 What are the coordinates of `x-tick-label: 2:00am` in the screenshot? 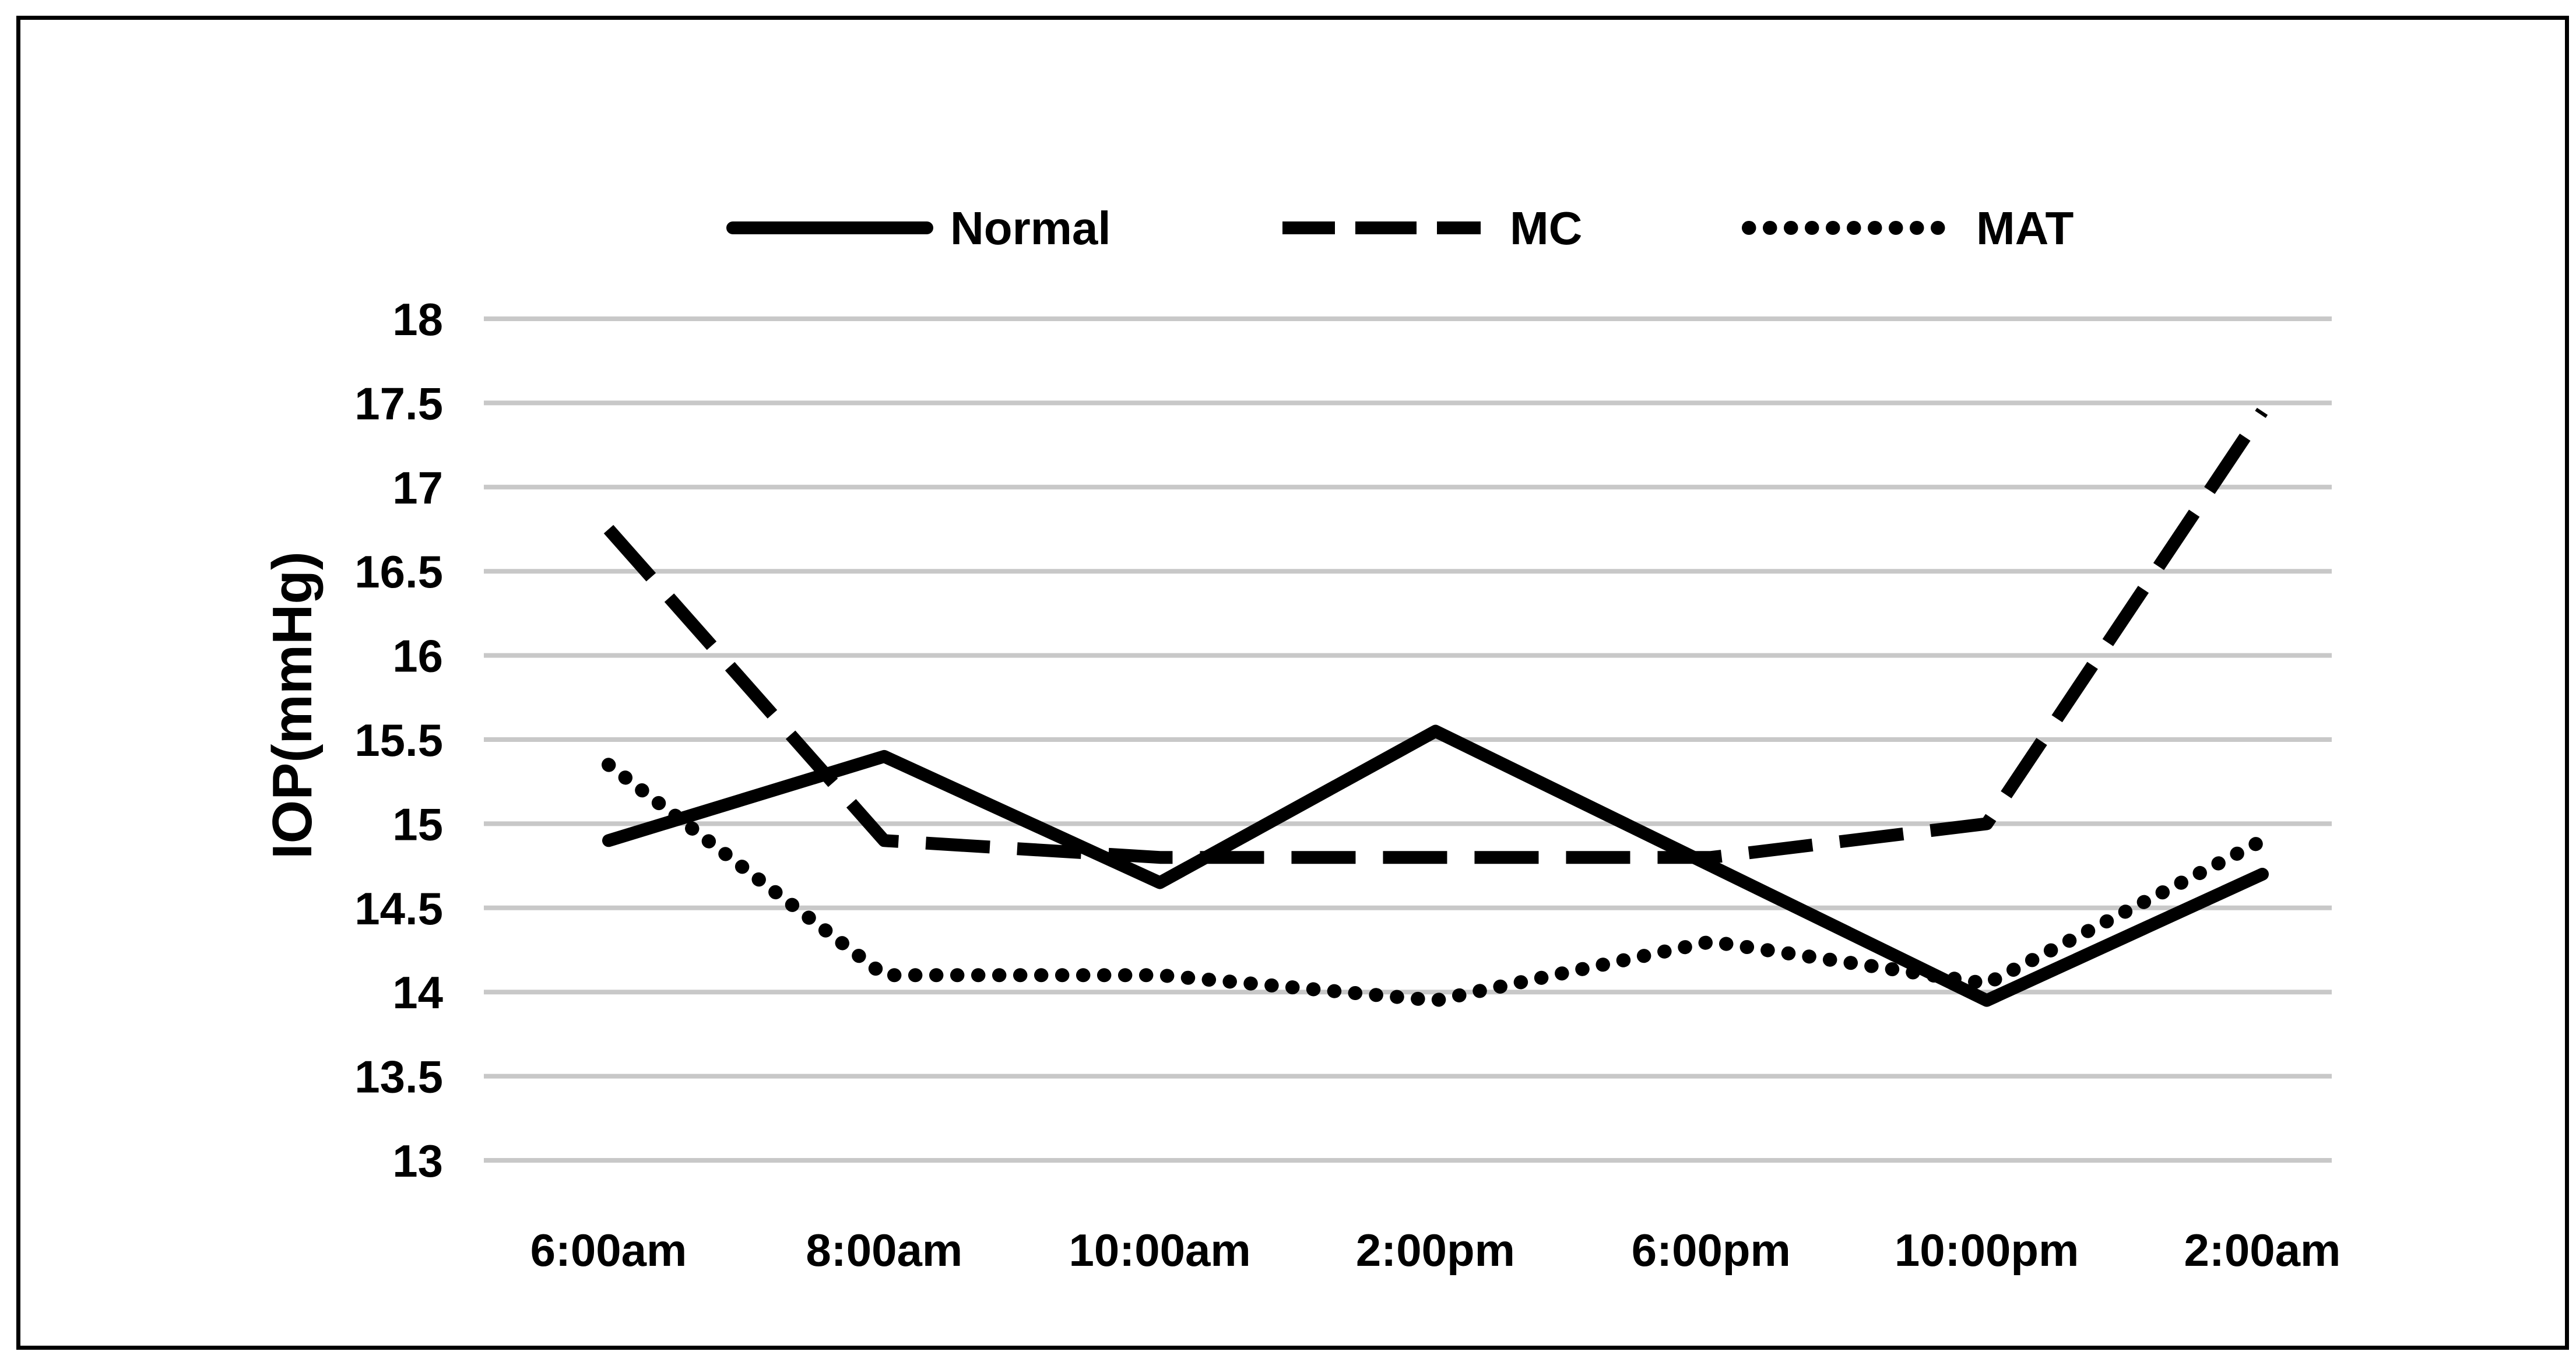 It's located at (2262, 1250).